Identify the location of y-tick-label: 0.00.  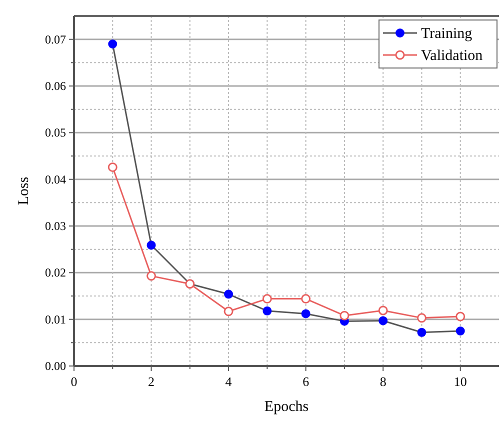
(55, 366).